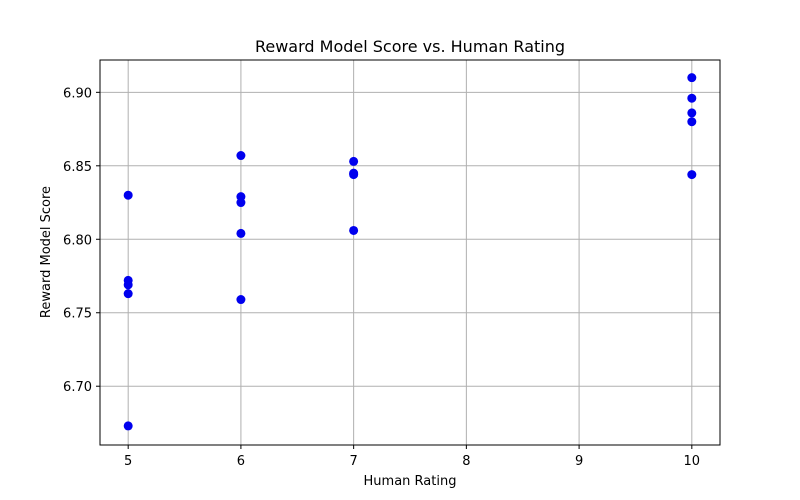 This screenshot has height=500, width=800. Describe the element at coordinates (128, 461) in the screenshot. I see `x-tick-label: 5` at that location.